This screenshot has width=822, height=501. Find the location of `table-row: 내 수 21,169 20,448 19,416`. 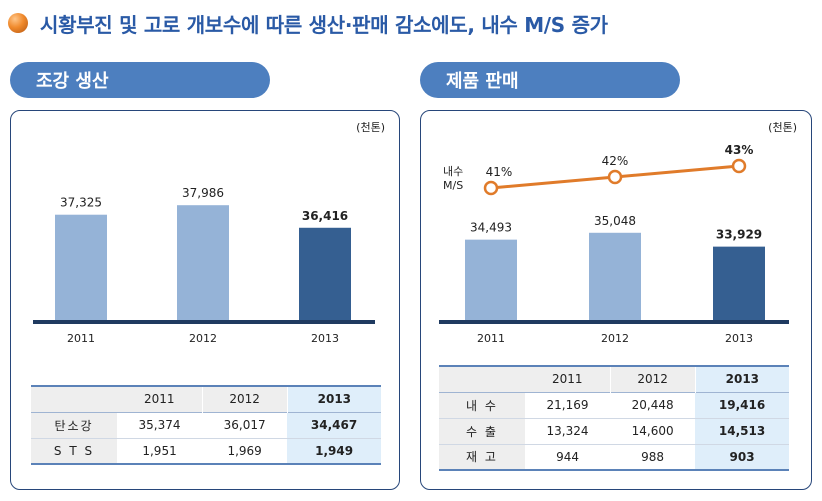

table-row: 내 수 21,169 20,448 19,416 is located at coordinates (614, 405).